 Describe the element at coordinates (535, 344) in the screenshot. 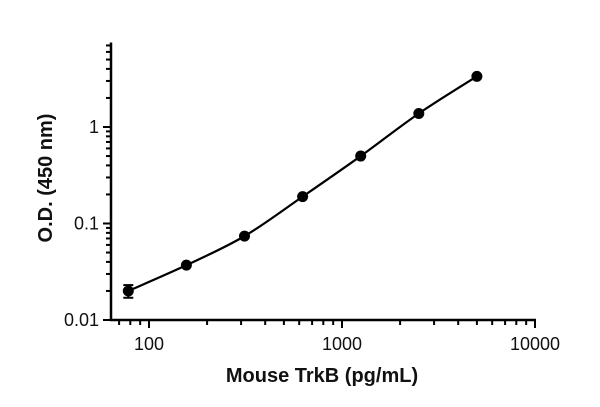

I see `x-tick-label: 10000` at that location.